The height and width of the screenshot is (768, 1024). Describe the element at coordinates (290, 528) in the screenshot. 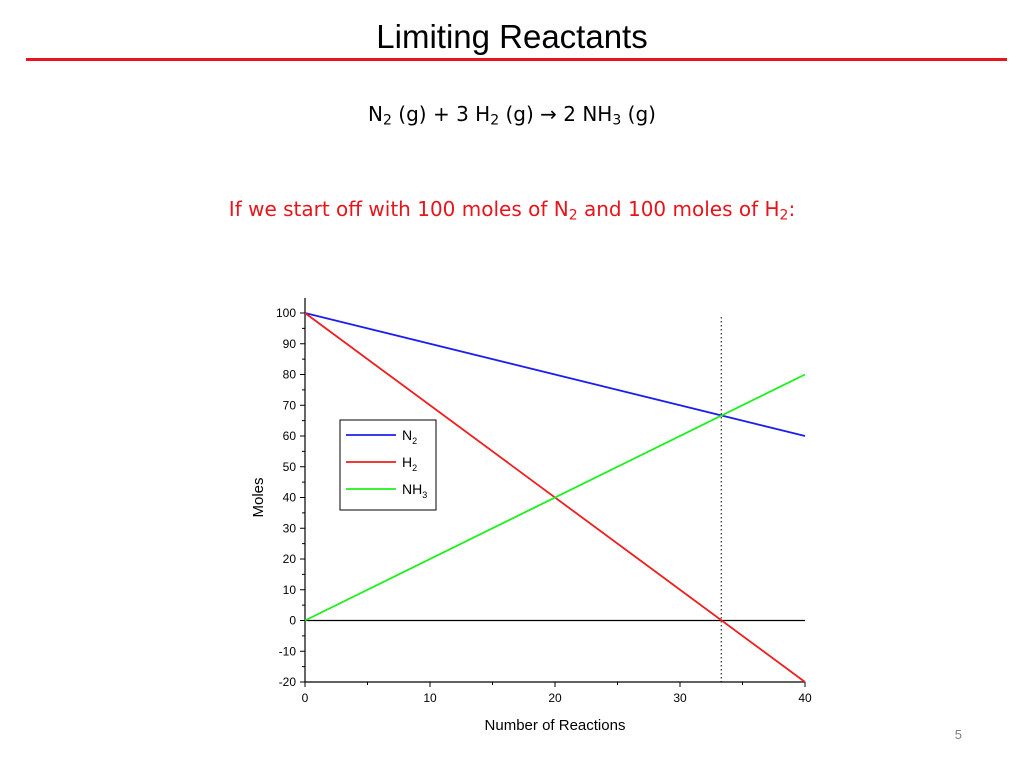

I see `y-tick-label: 30` at that location.